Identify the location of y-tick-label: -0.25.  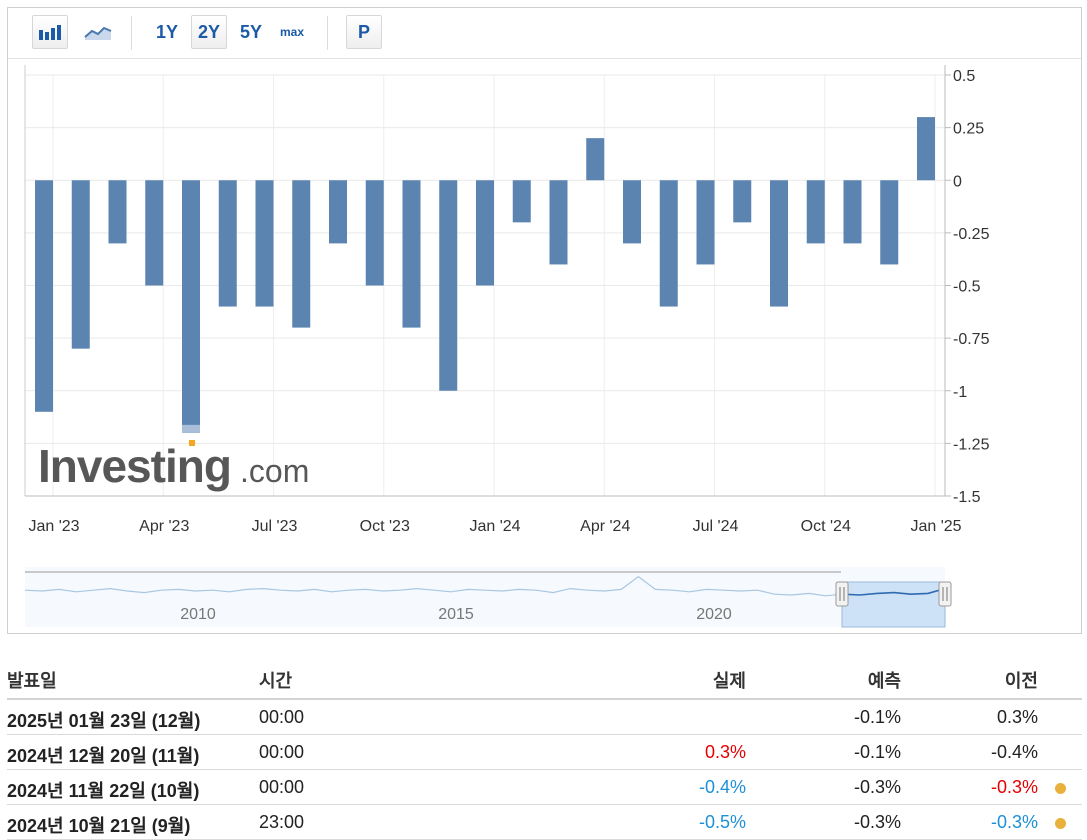
(971, 234).